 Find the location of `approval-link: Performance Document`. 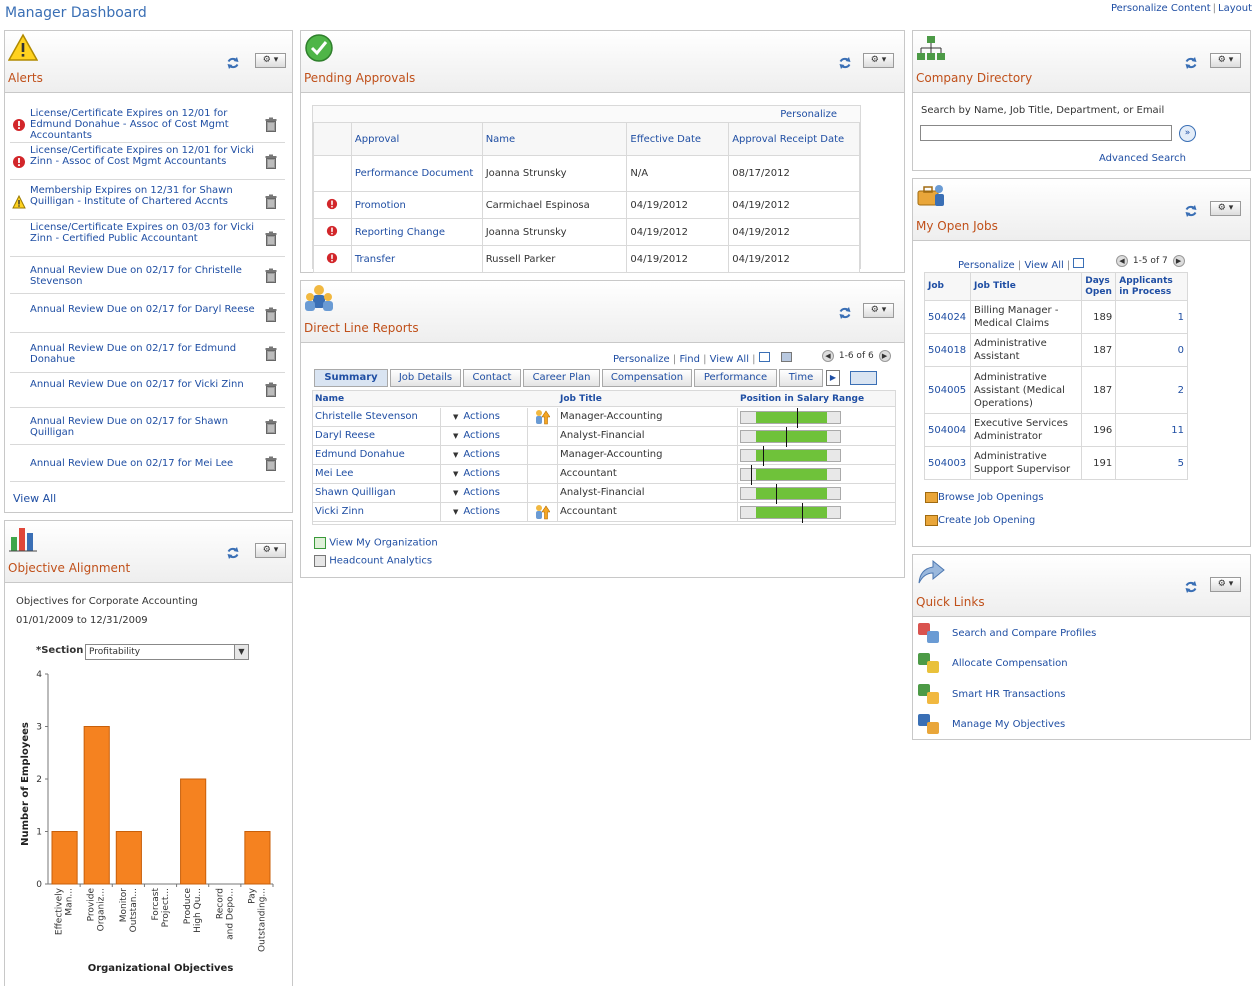

approval-link: Performance Document is located at coordinates (416, 173).